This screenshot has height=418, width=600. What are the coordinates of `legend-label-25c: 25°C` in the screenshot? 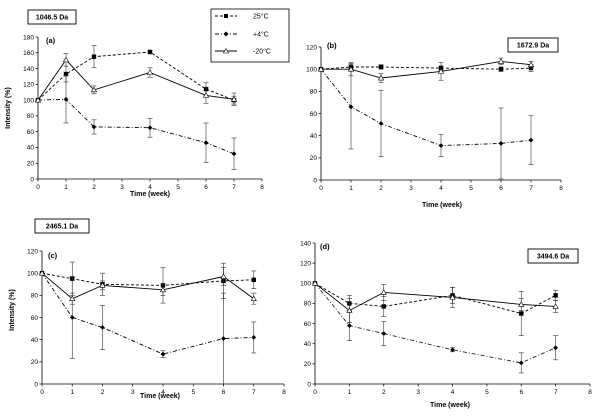 It's located at (261, 17).